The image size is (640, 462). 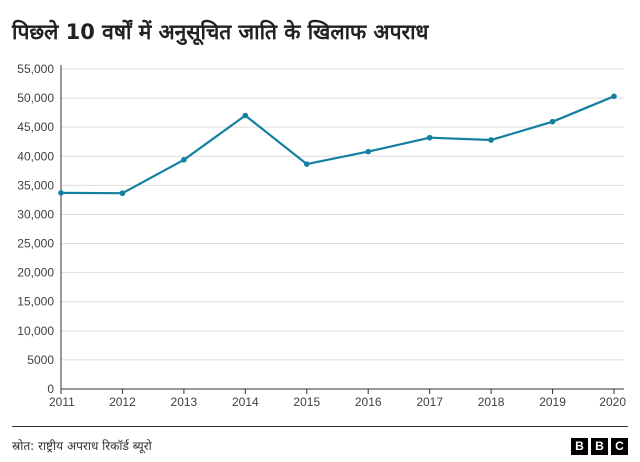 What do you see at coordinates (579, 446) in the screenshot?
I see `logo-letter-b1: B` at bounding box center [579, 446].